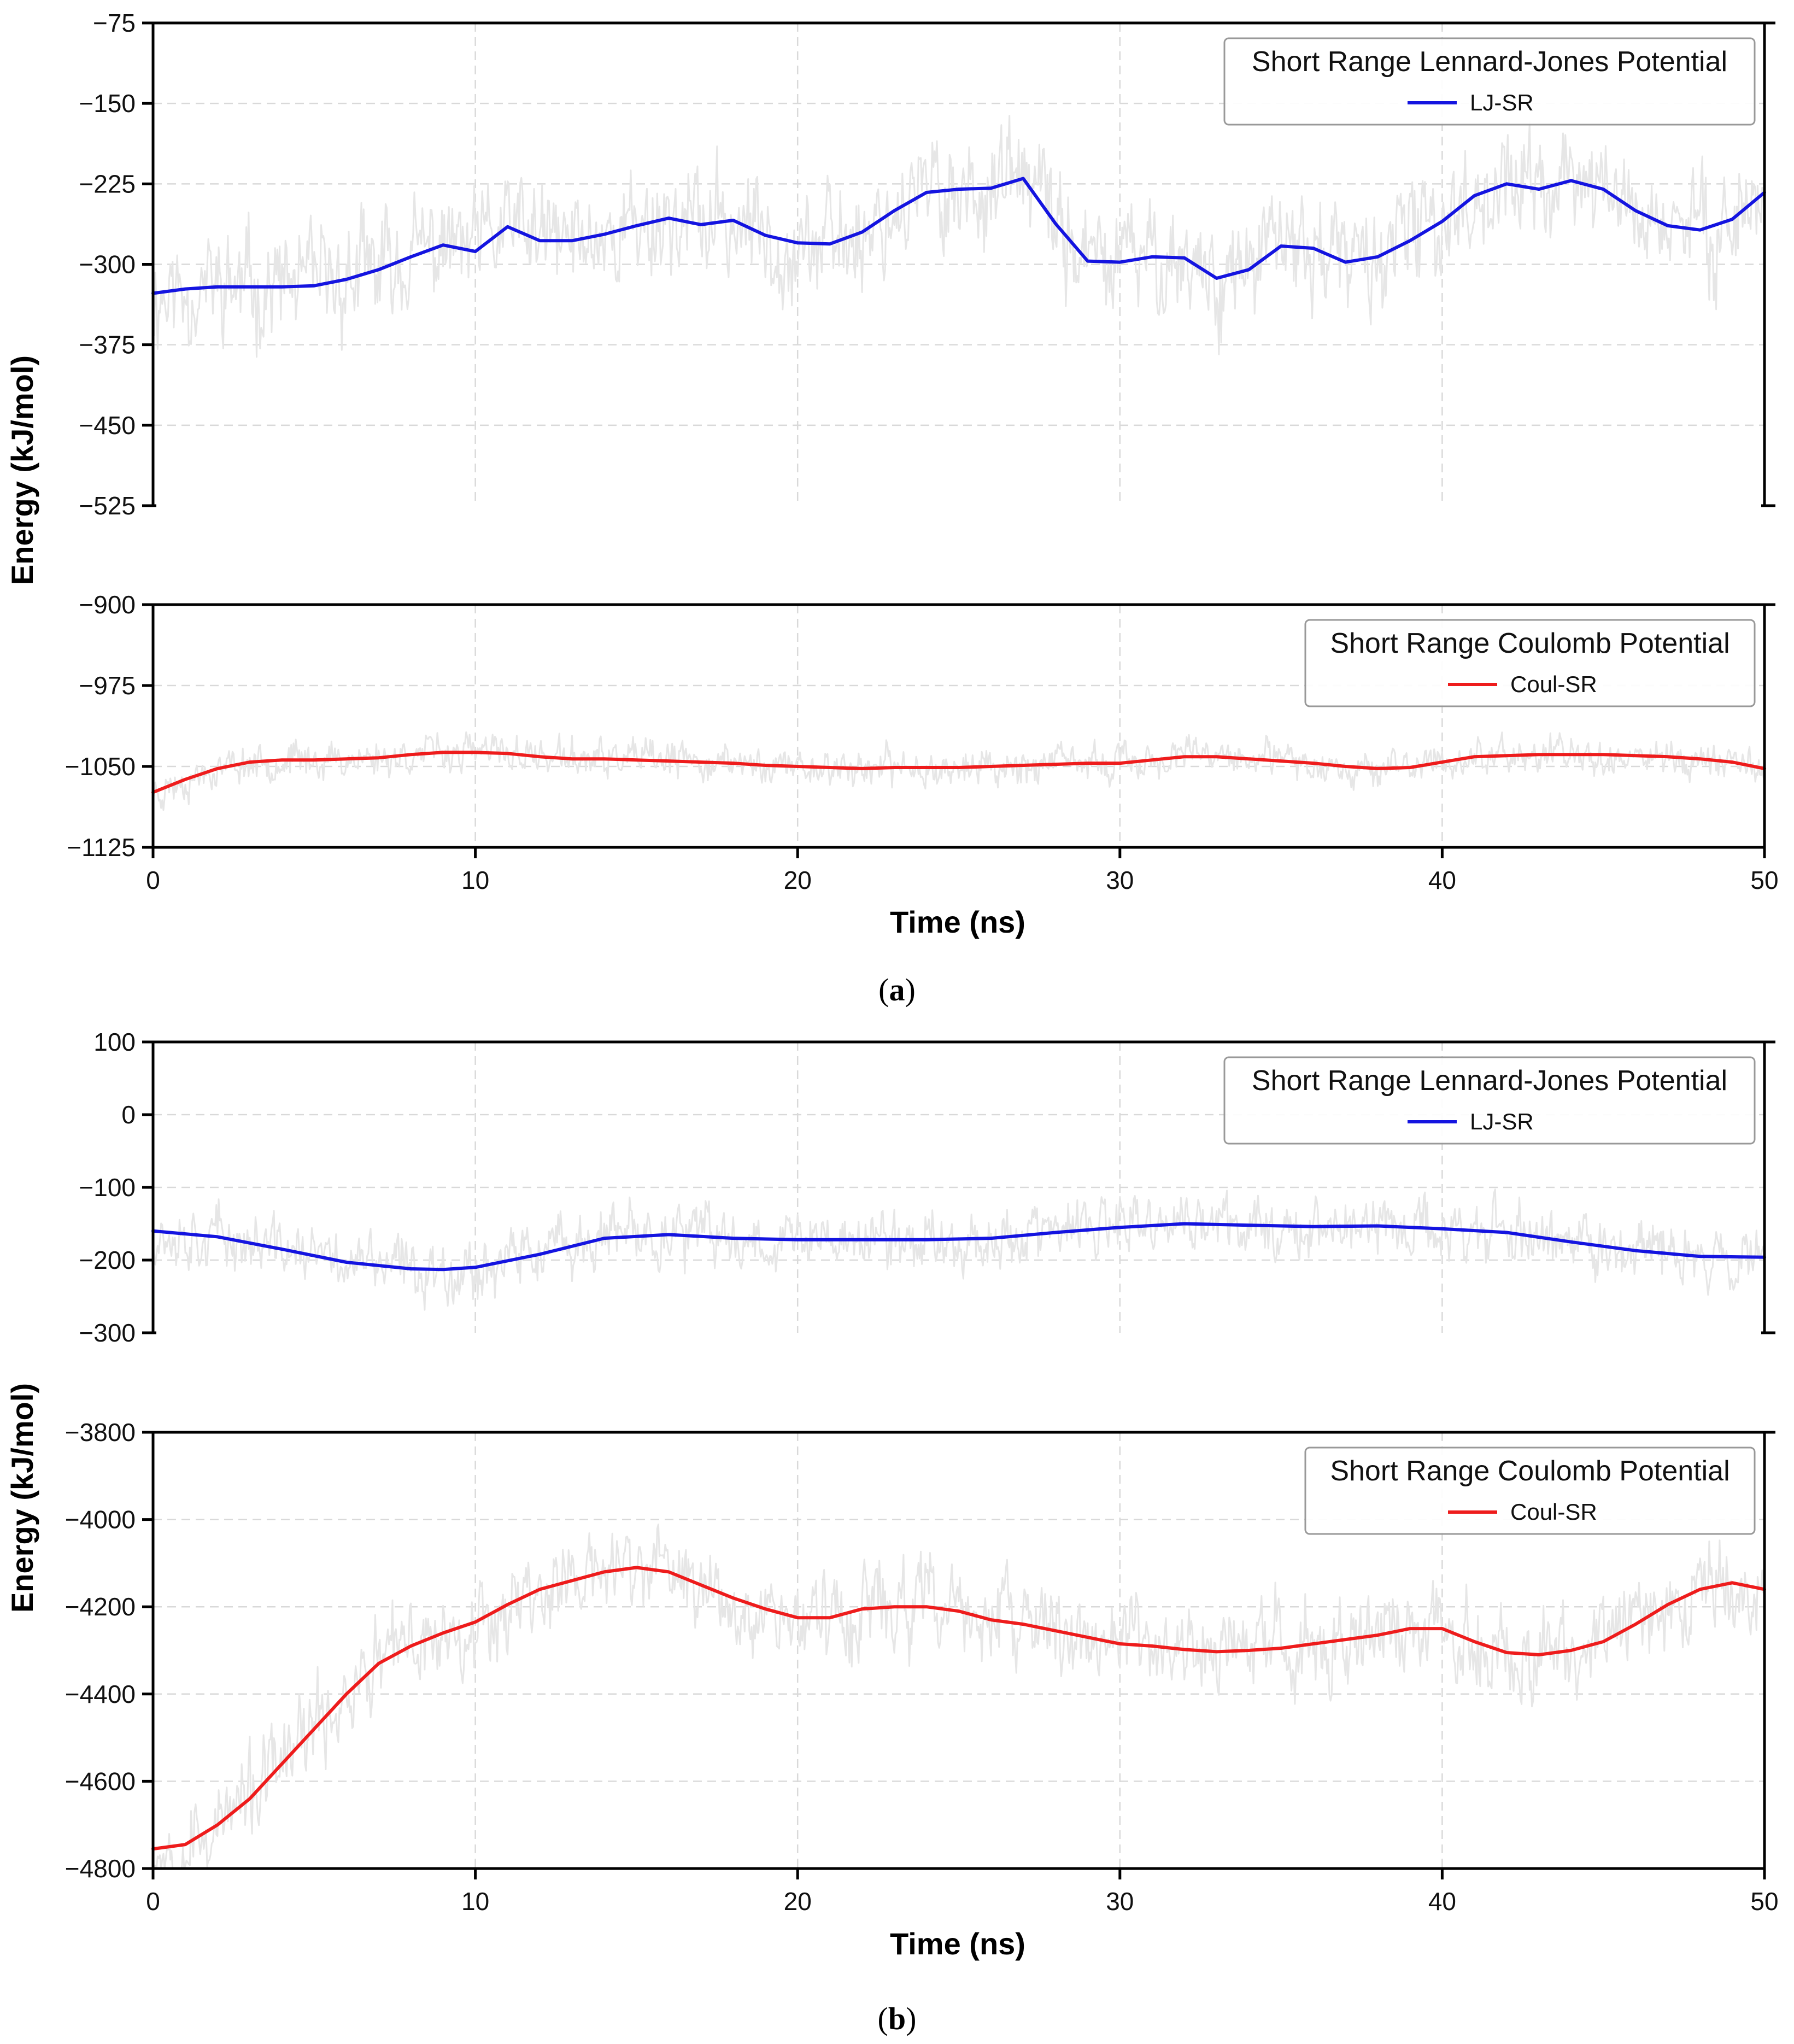 This screenshot has width=1794, height=2044. What do you see at coordinates (107, 1260) in the screenshot?
I see `y-tick-label: −200` at bounding box center [107, 1260].